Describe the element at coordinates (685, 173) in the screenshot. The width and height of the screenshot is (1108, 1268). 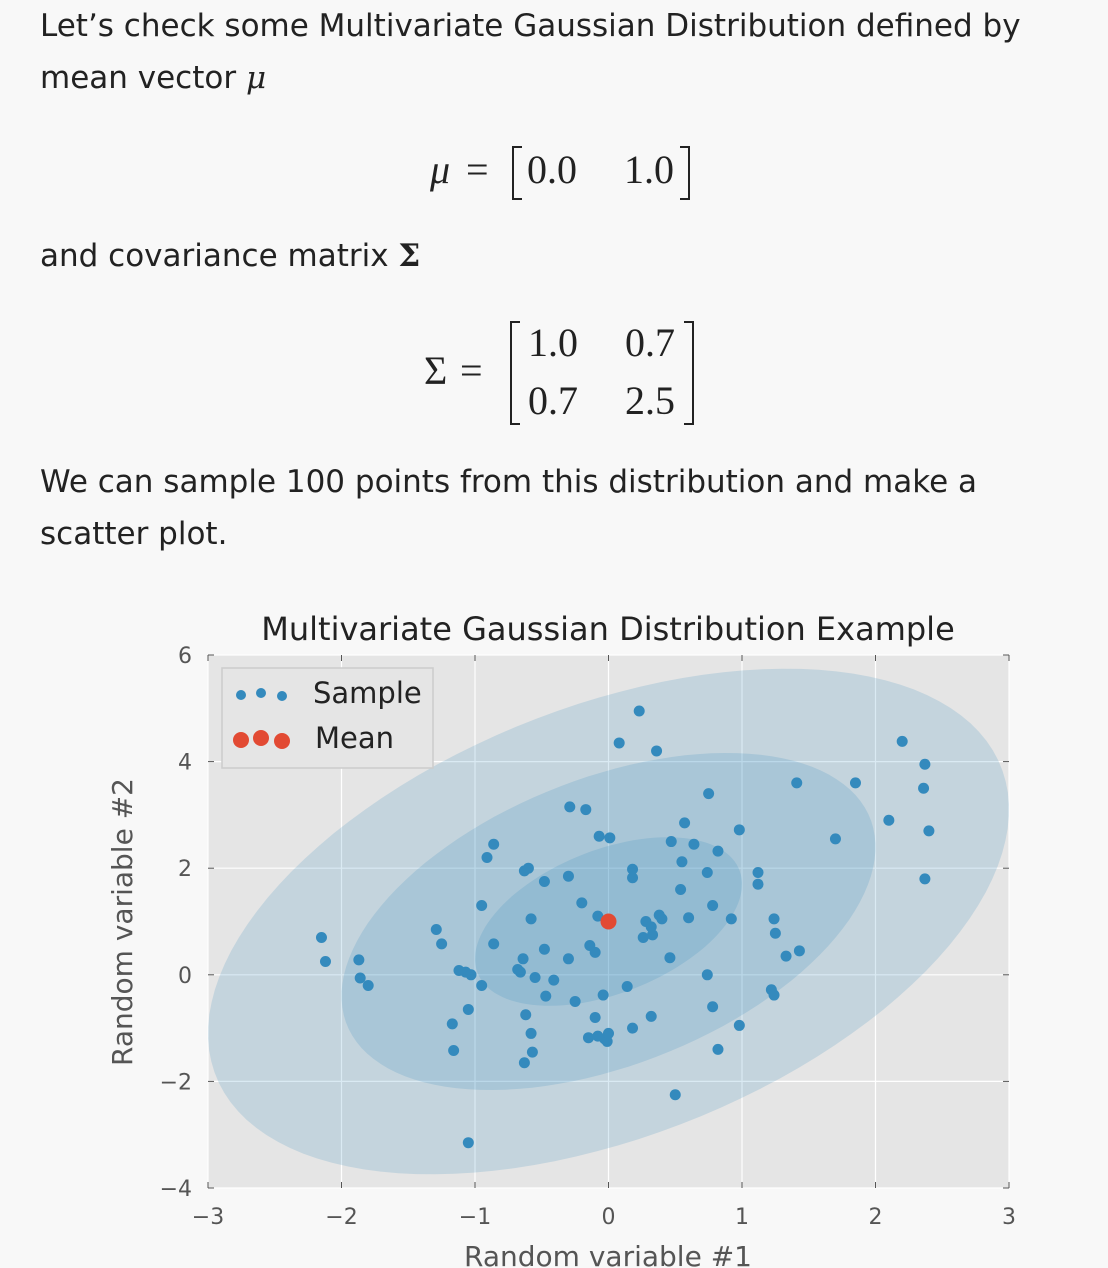
I see `mean-right-bracket` at that location.